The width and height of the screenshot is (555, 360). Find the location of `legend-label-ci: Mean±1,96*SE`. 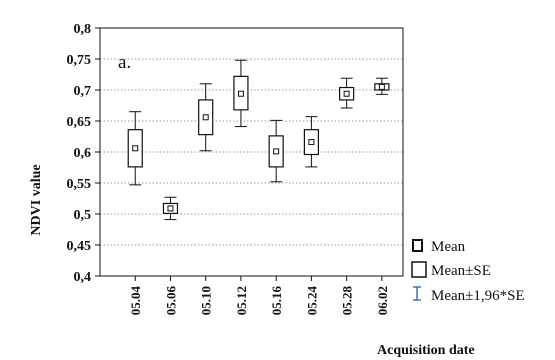

legend-label-ci: Mean±1,96*SE is located at coordinates (478, 296).